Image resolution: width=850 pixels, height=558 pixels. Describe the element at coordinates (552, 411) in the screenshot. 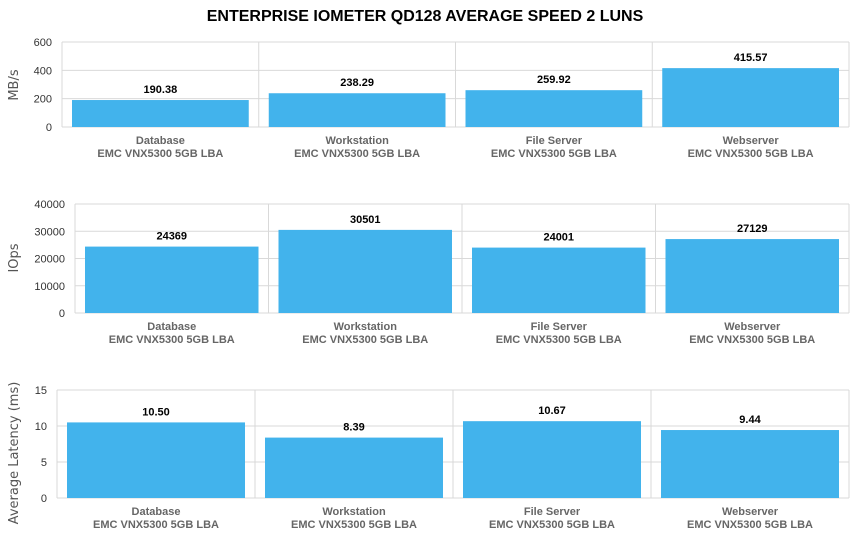

I see `data-label: 10.67` at that location.